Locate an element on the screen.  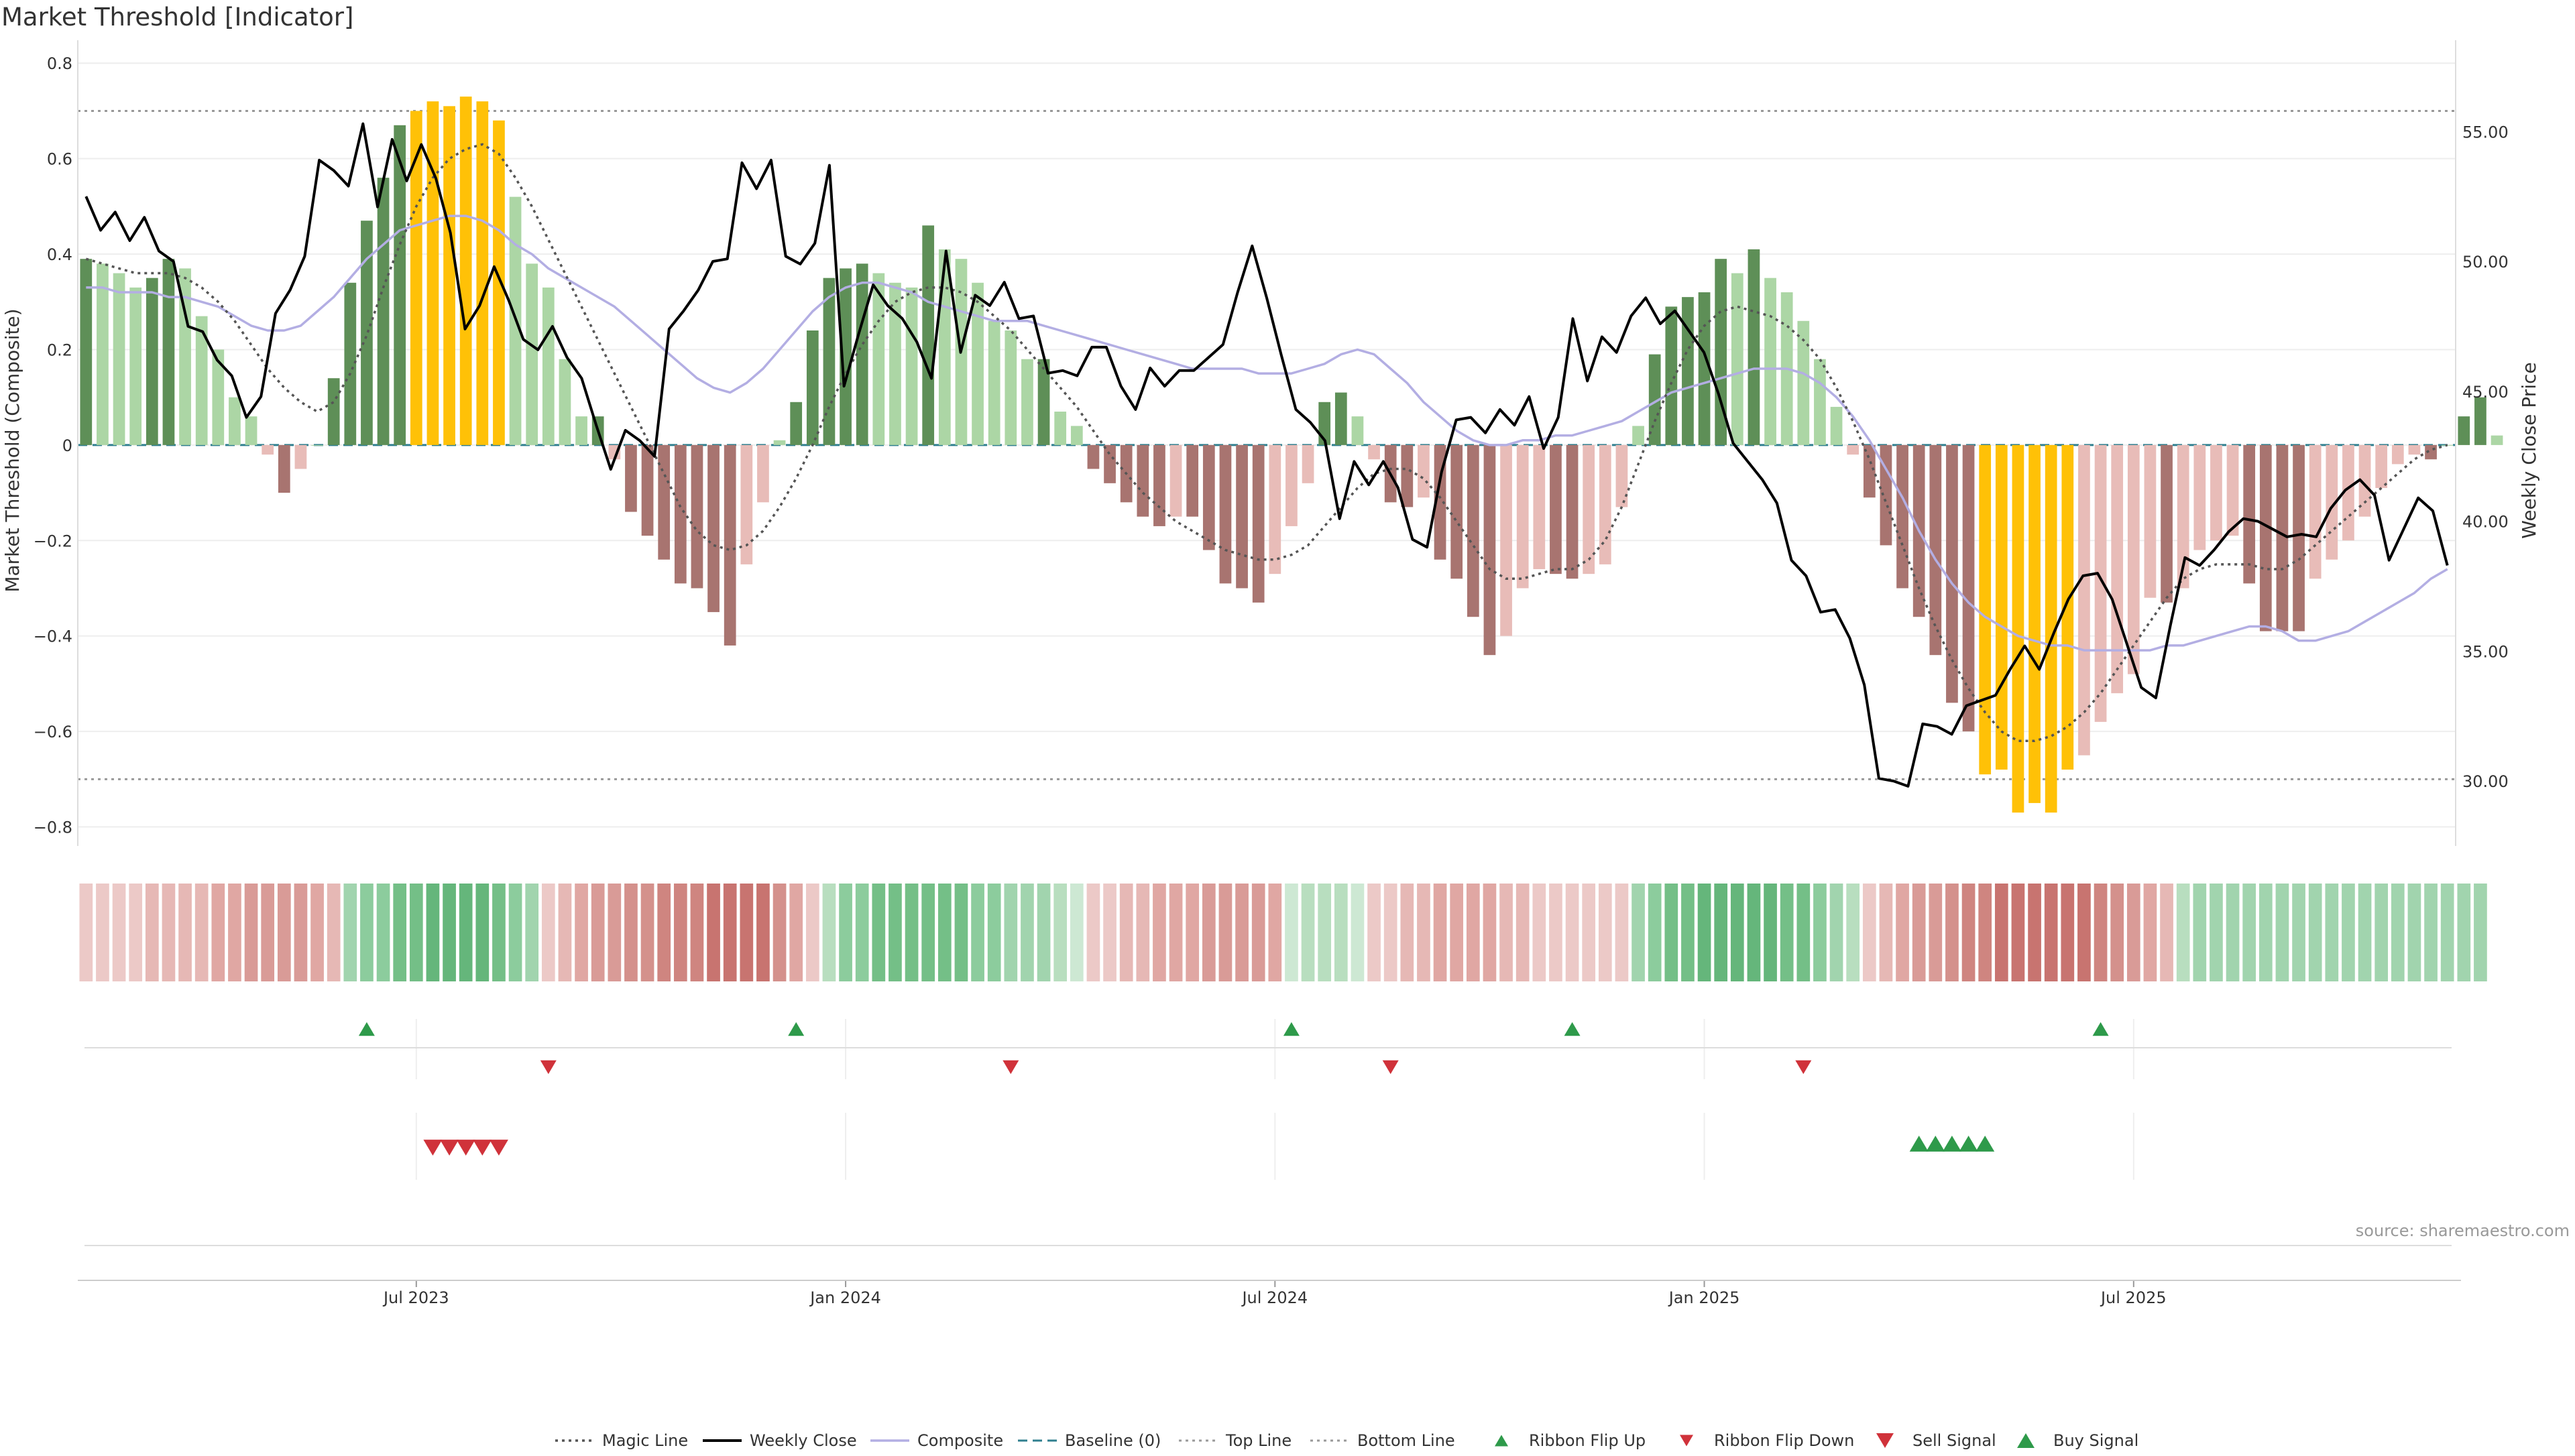
y-axis-label-right: Weekly Close Price is located at coordinates (2529, 450).